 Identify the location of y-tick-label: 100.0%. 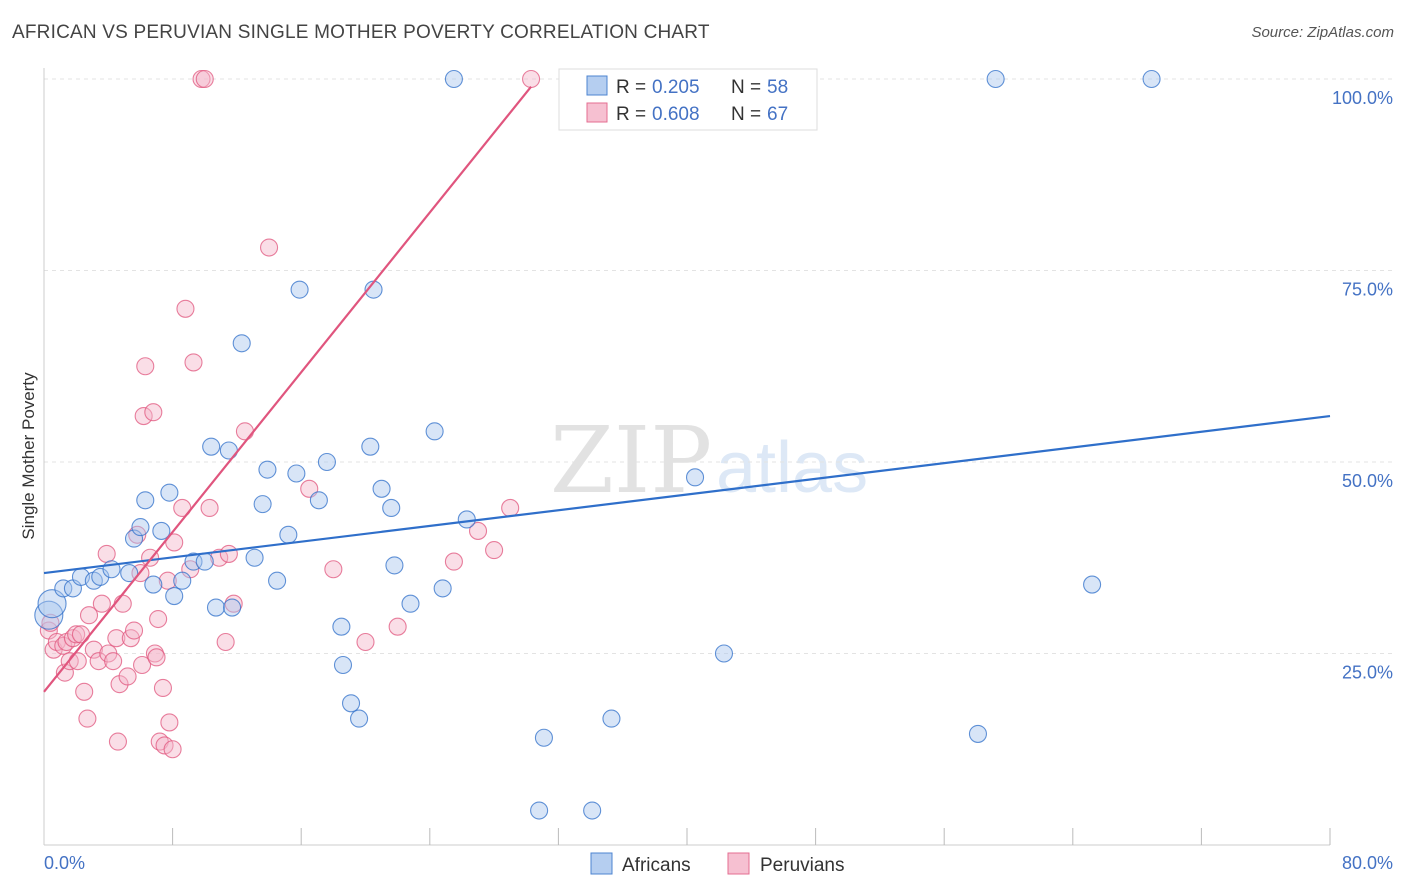
(1362, 98).